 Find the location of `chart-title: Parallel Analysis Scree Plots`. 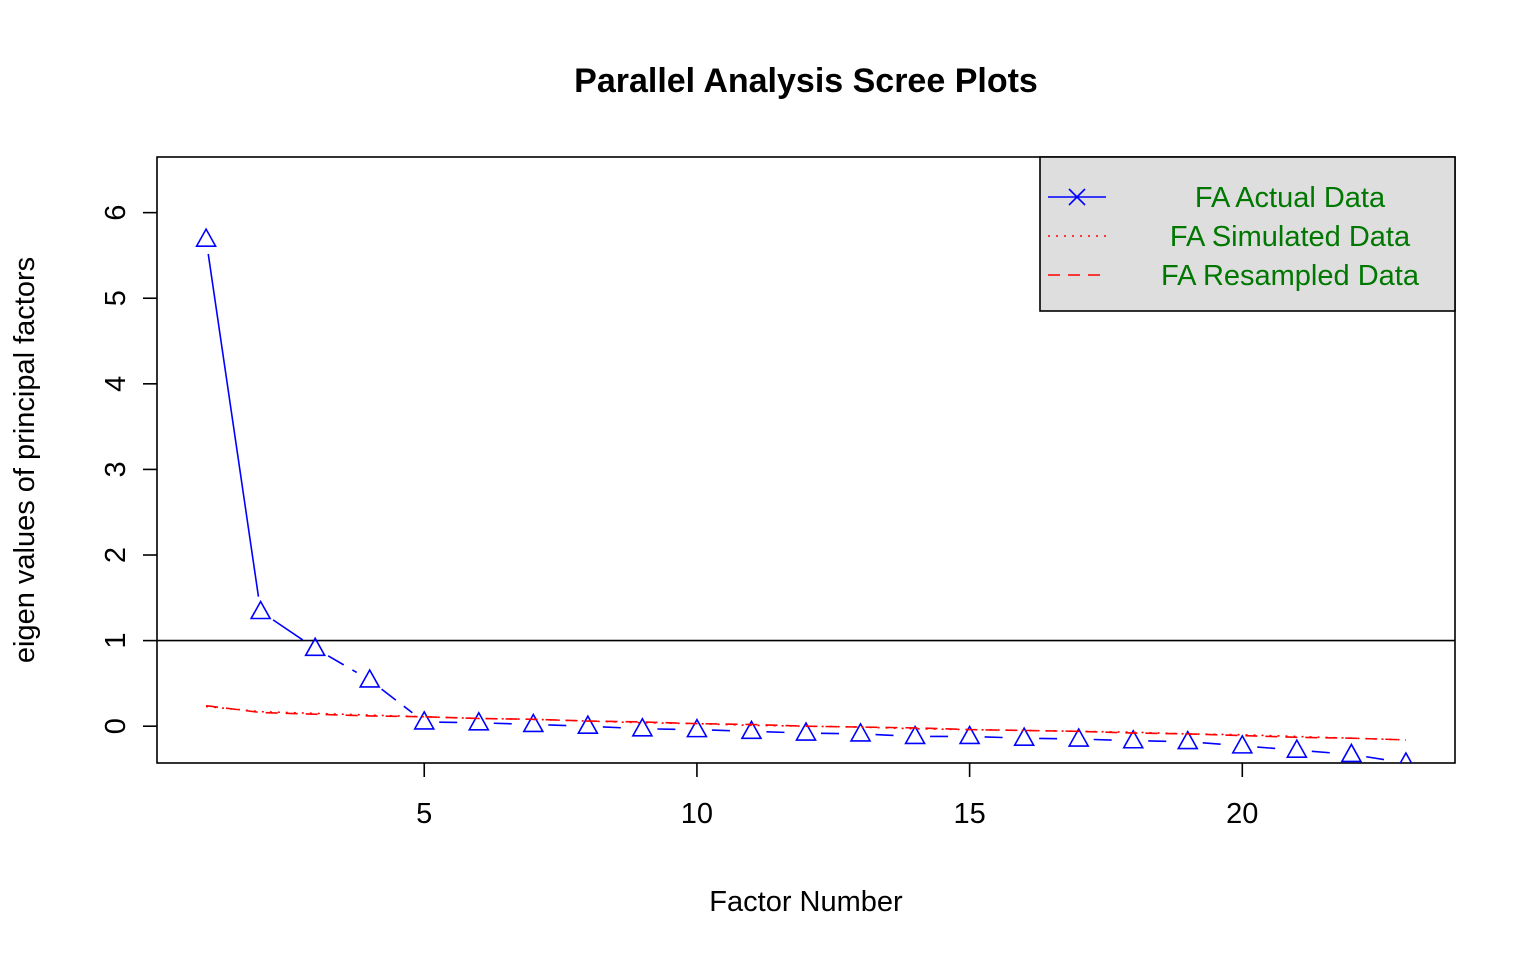

chart-title: Parallel Analysis Scree Plots is located at coordinates (806, 81).